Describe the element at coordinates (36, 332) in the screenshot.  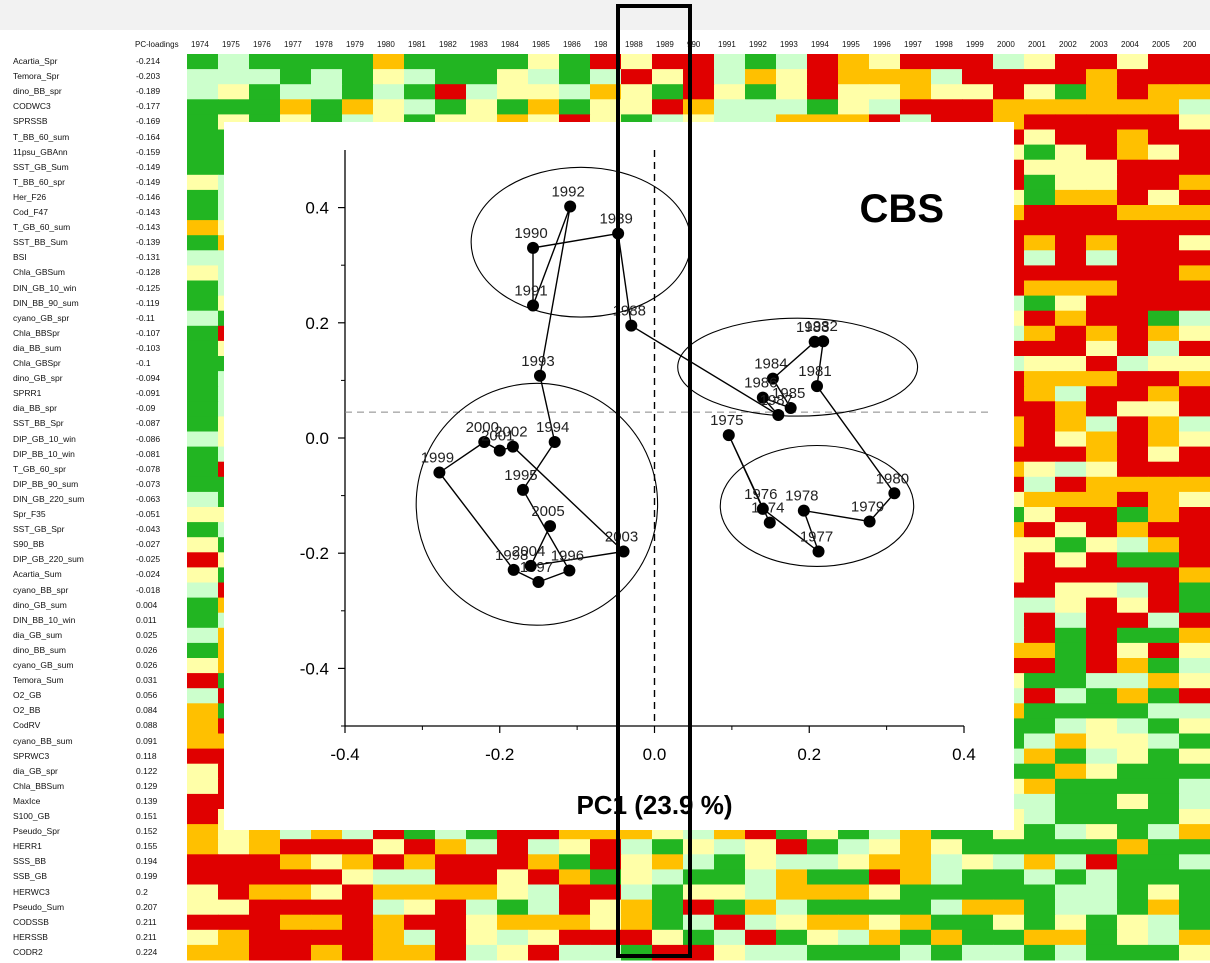
I see `variable-name: Chla_BBSpr` at that location.